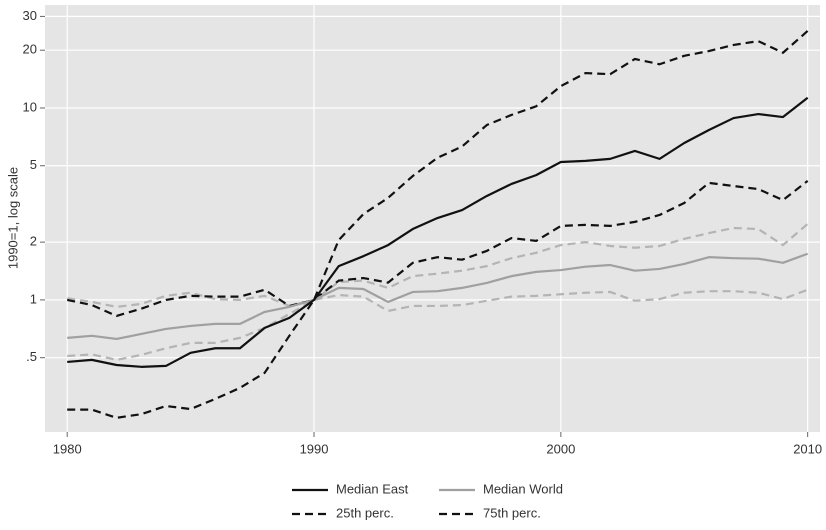 Image resolution: width=826 pixels, height=530 pixels. Describe the element at coordinates (523, 488) in the screenshot. I see `legend-label: Median World` at that location.